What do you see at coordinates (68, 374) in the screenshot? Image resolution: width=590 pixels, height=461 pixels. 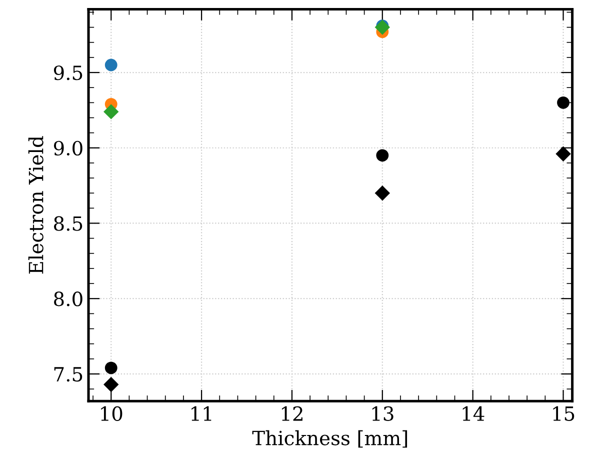 I see `y-tick-label: 7.5` at bounding box center [68, 374].